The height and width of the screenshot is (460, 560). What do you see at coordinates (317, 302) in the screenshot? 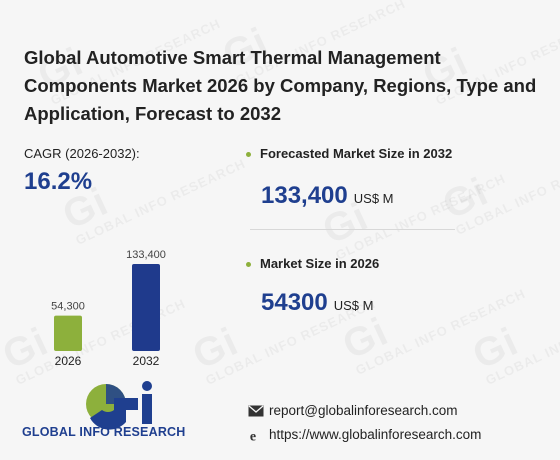
I see `market-size-value: 54300 US$ M` at bounding box center [317, 302].